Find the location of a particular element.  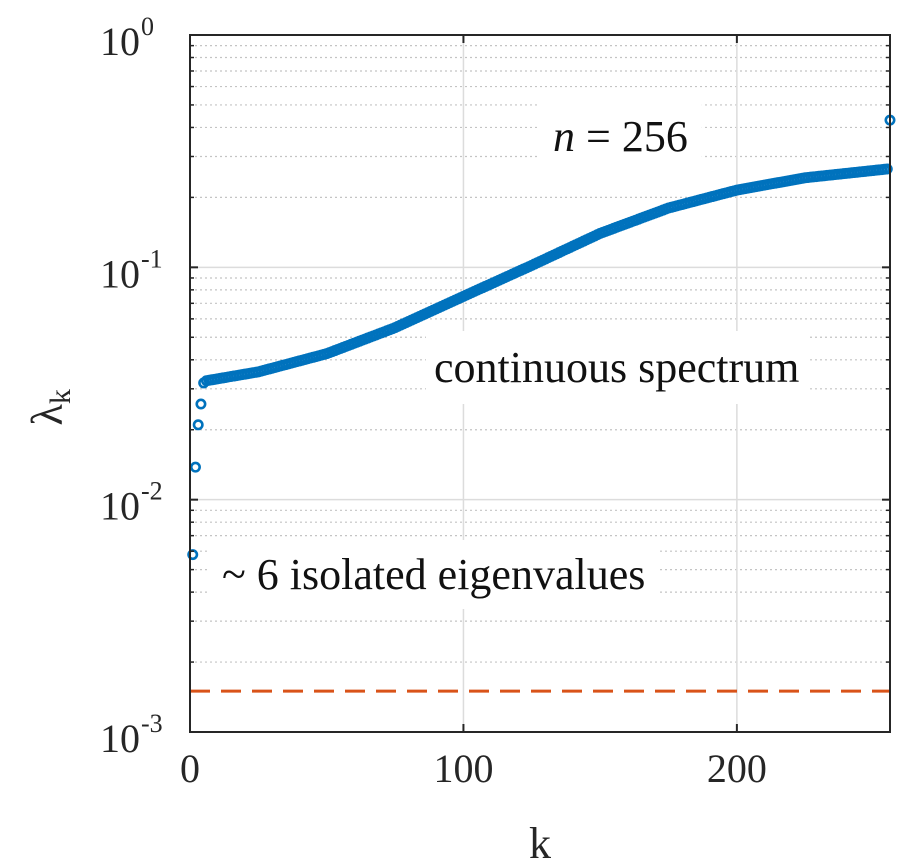

x-tick-label: 100 is located at coordinates (463, 768).